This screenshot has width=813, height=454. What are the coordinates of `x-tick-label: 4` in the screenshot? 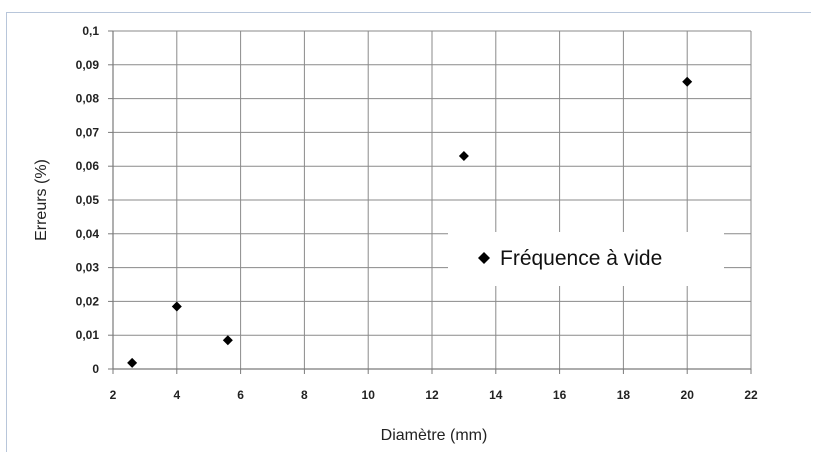 It's located at (176, 395).